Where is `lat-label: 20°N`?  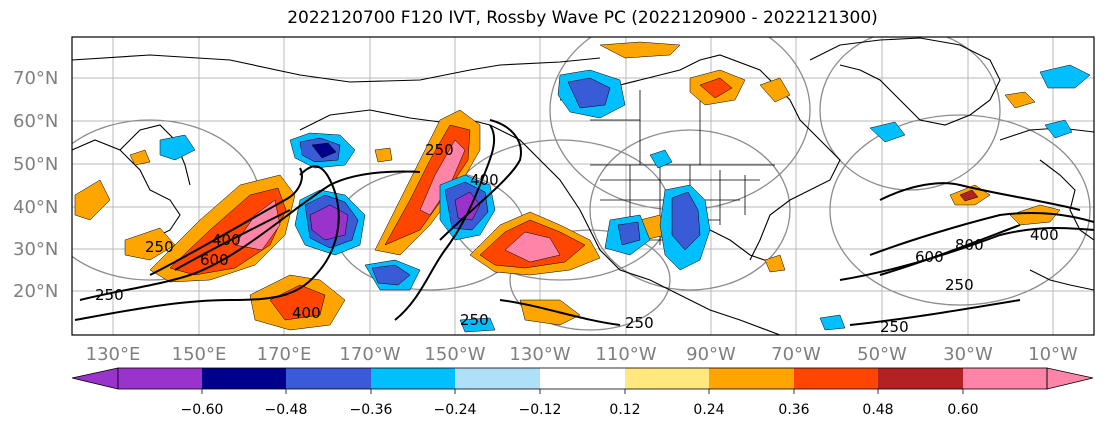
lat-label: 20°N is located at coordinates (35, 291).